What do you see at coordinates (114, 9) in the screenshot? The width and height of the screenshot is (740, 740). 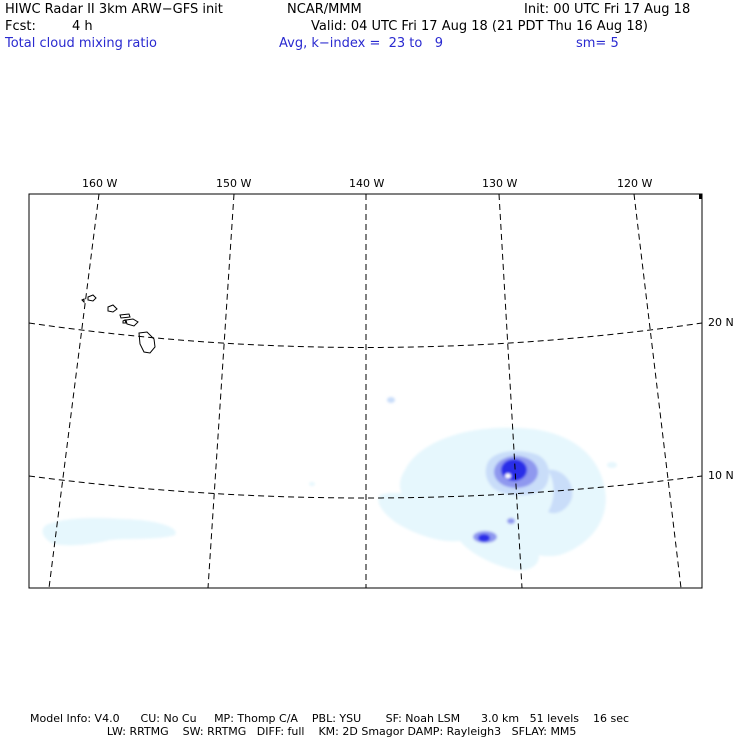 I see `model-title: HIWC Radar II 3km ARW−GFS init` at bounding box center [114, 9].